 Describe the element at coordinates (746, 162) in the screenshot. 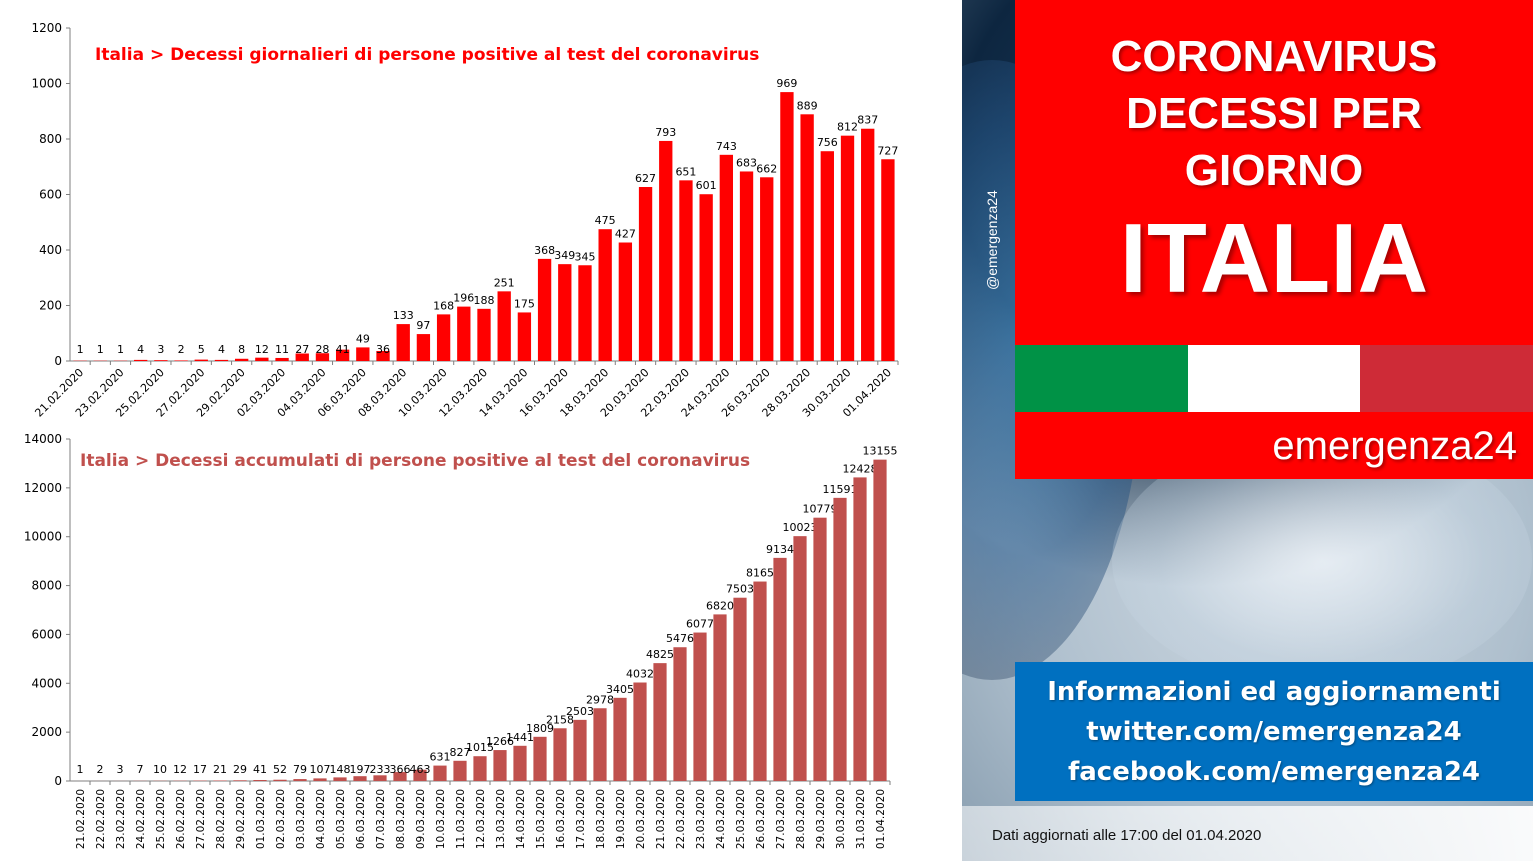

I see `data-label: 683` at that location.